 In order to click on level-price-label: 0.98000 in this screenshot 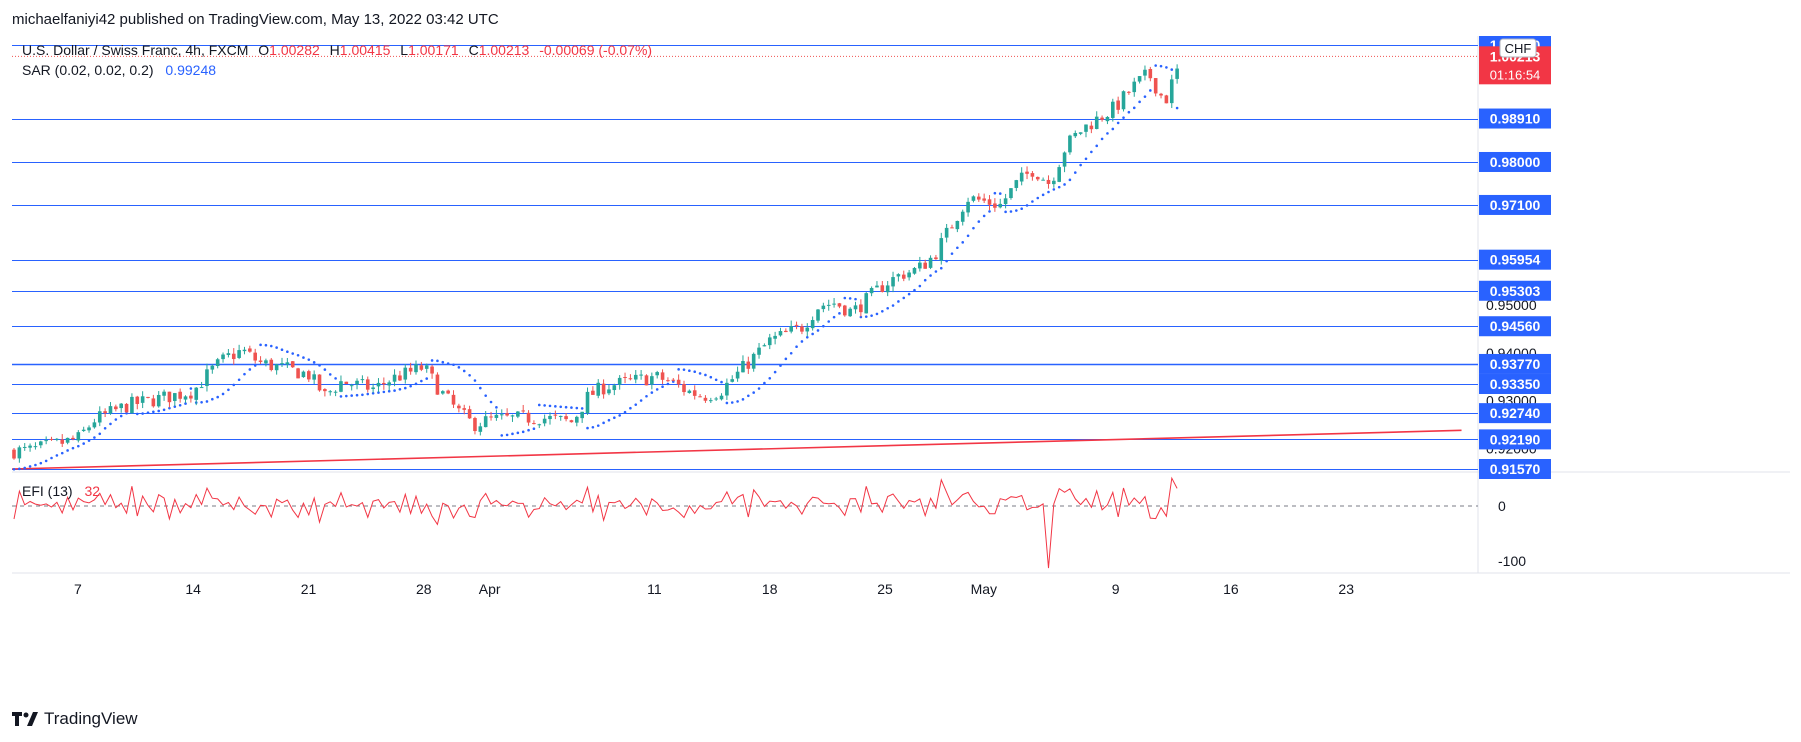, I will do `click(1515, 162)`.